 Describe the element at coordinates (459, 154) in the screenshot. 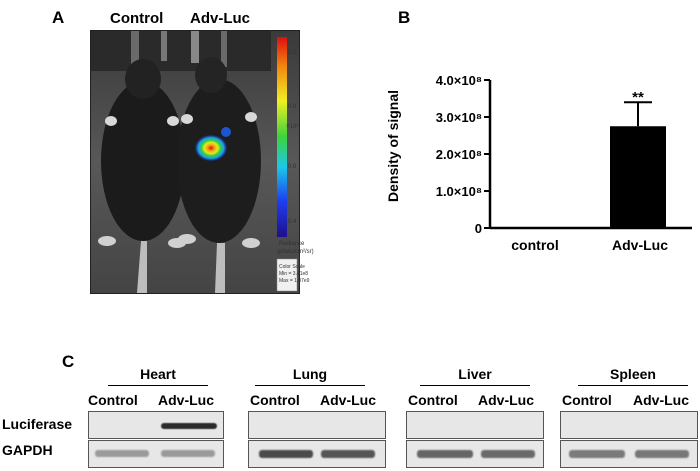

I see `y-tick-label: 2.0×10⁸` at that location.